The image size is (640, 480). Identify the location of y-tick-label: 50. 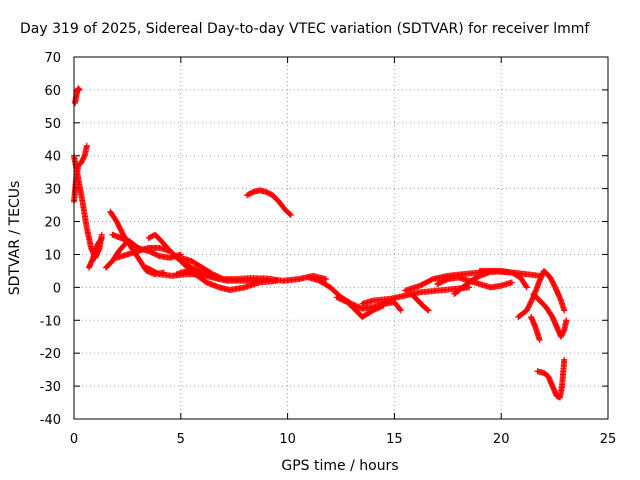
(52, 124).